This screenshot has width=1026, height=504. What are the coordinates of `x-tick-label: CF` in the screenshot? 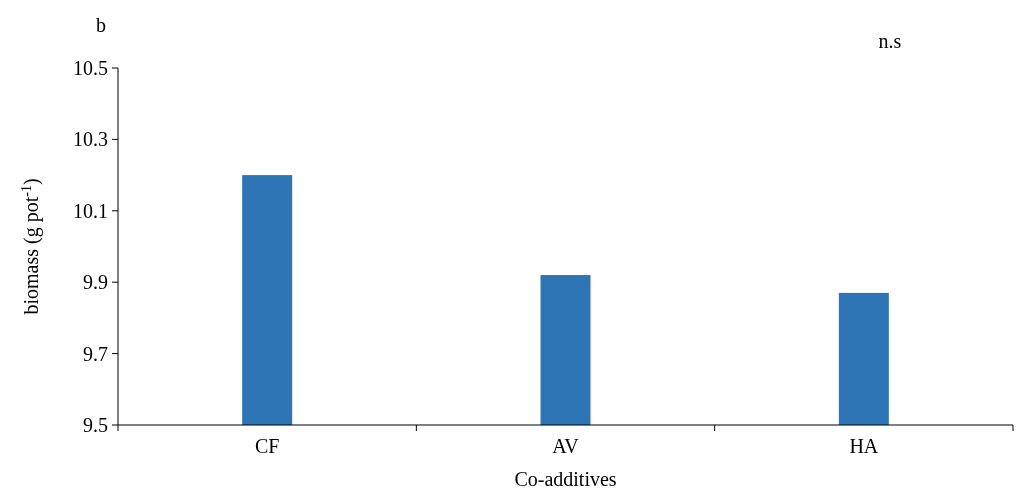 It's located at (267, 446).